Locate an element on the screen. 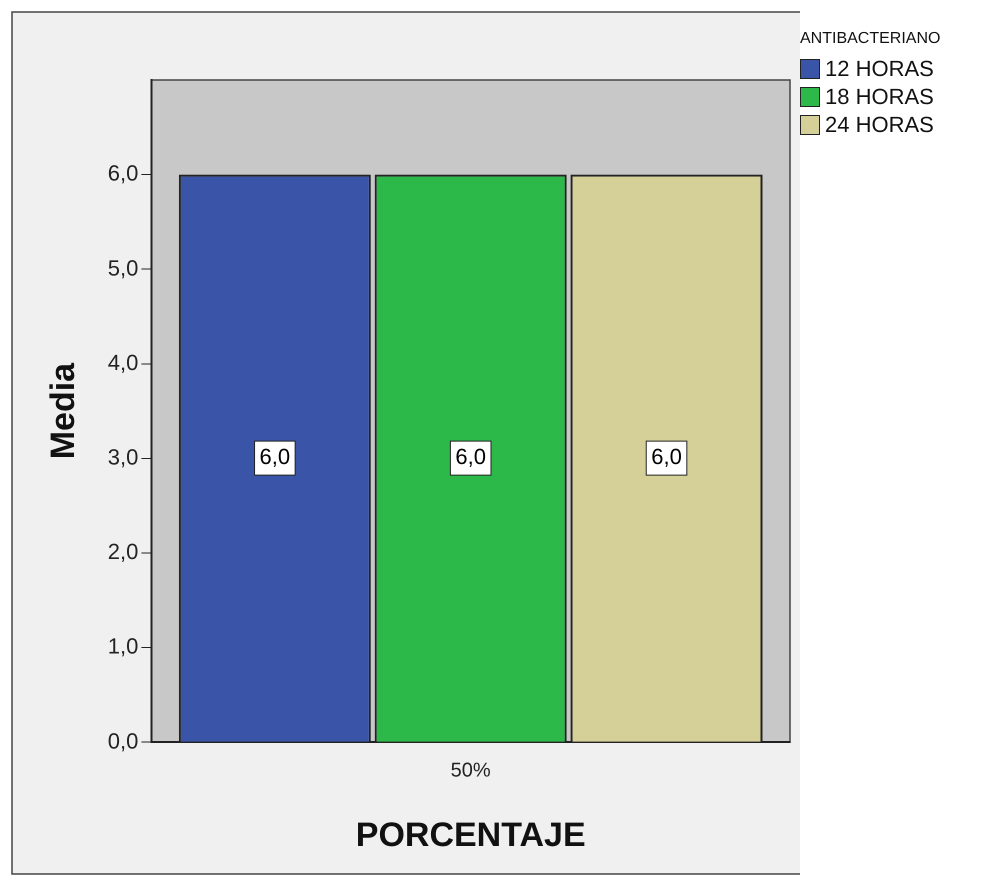 The image size is (986, 881). x-tick-label: 50% is located at coordinates (470, 771).